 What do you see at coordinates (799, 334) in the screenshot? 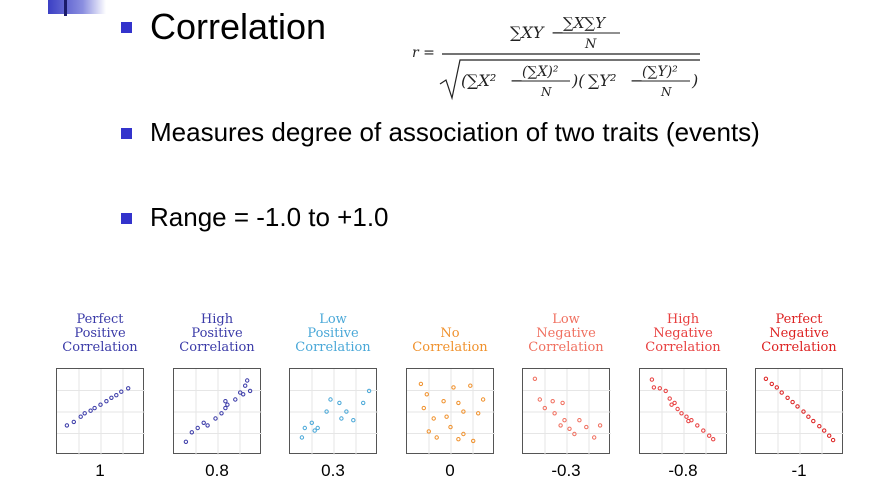
I see `panel-label-perfect-negative: Perfect Negative Correlation` at bounding box center [799, 334].